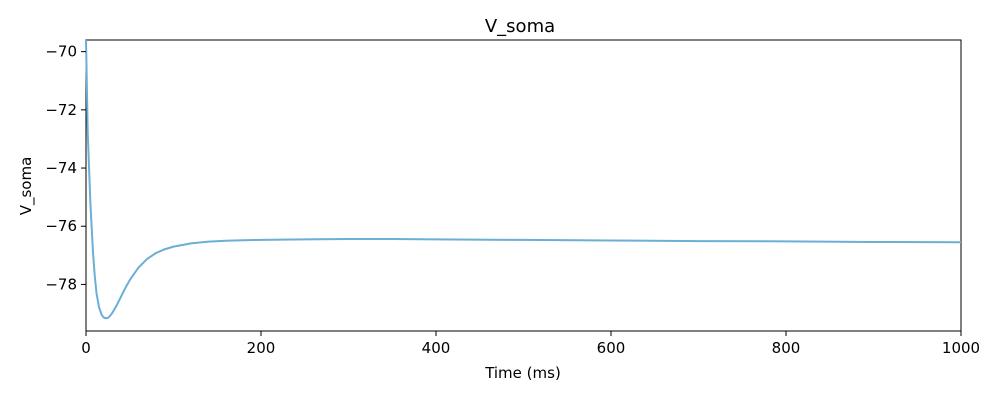 Image resolution: width=1000 pixels, height=400 pixels. I want to click on x-tick-label: 800, so click(786, 348).